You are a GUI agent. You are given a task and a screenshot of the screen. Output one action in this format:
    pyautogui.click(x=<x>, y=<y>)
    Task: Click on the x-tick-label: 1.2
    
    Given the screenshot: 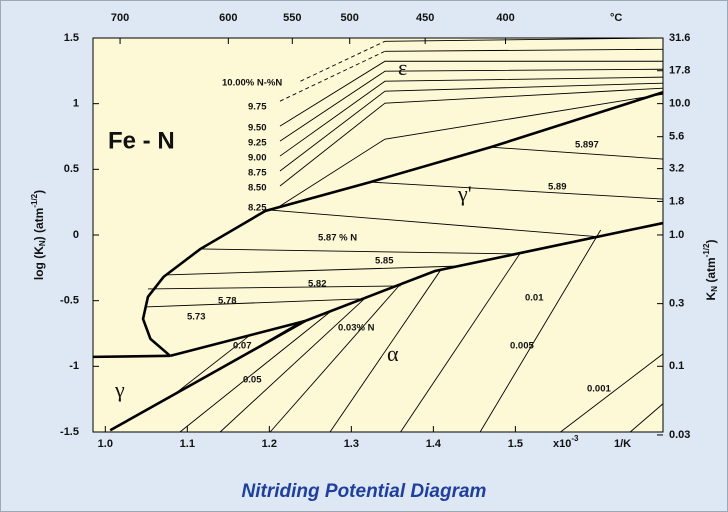 What is the action you would take?
    pyautogui.click(x=269, y=444)
    